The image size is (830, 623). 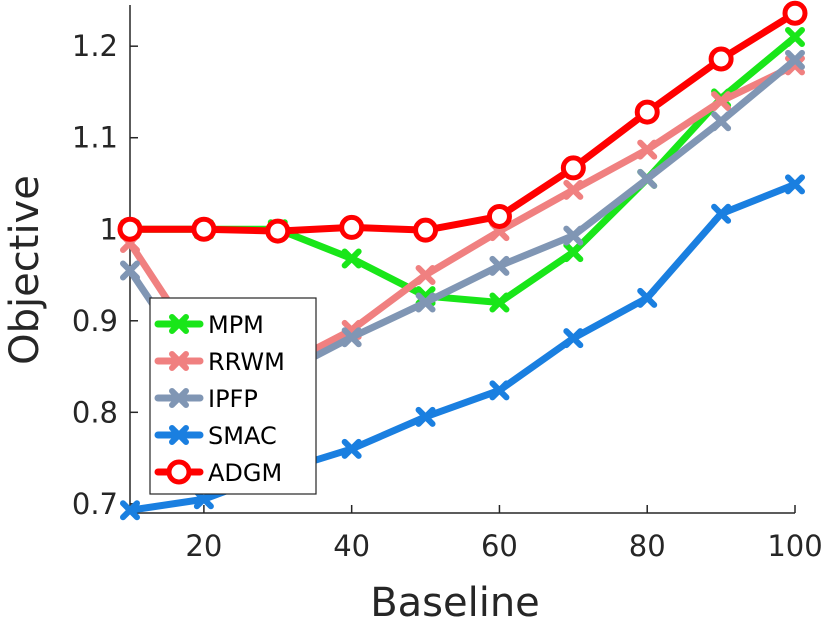 I want to click on x-tick-label: 100, so click(x=794, y=546).